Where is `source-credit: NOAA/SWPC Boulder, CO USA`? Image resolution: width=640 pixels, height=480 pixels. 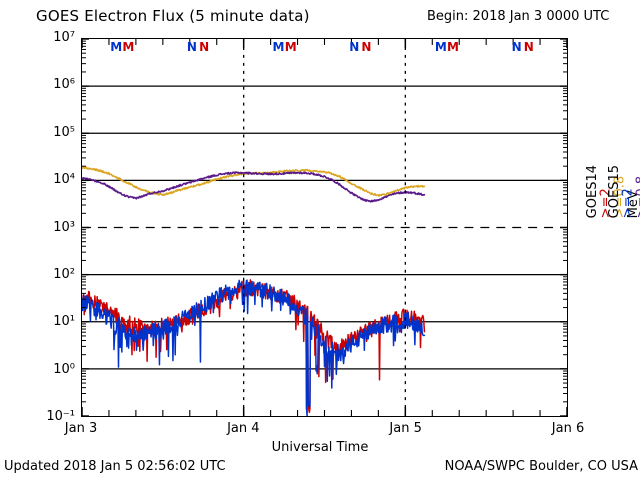 source-credit: NOAA/SWPC Boulder, CO USA is located at coordinates (541, 466).